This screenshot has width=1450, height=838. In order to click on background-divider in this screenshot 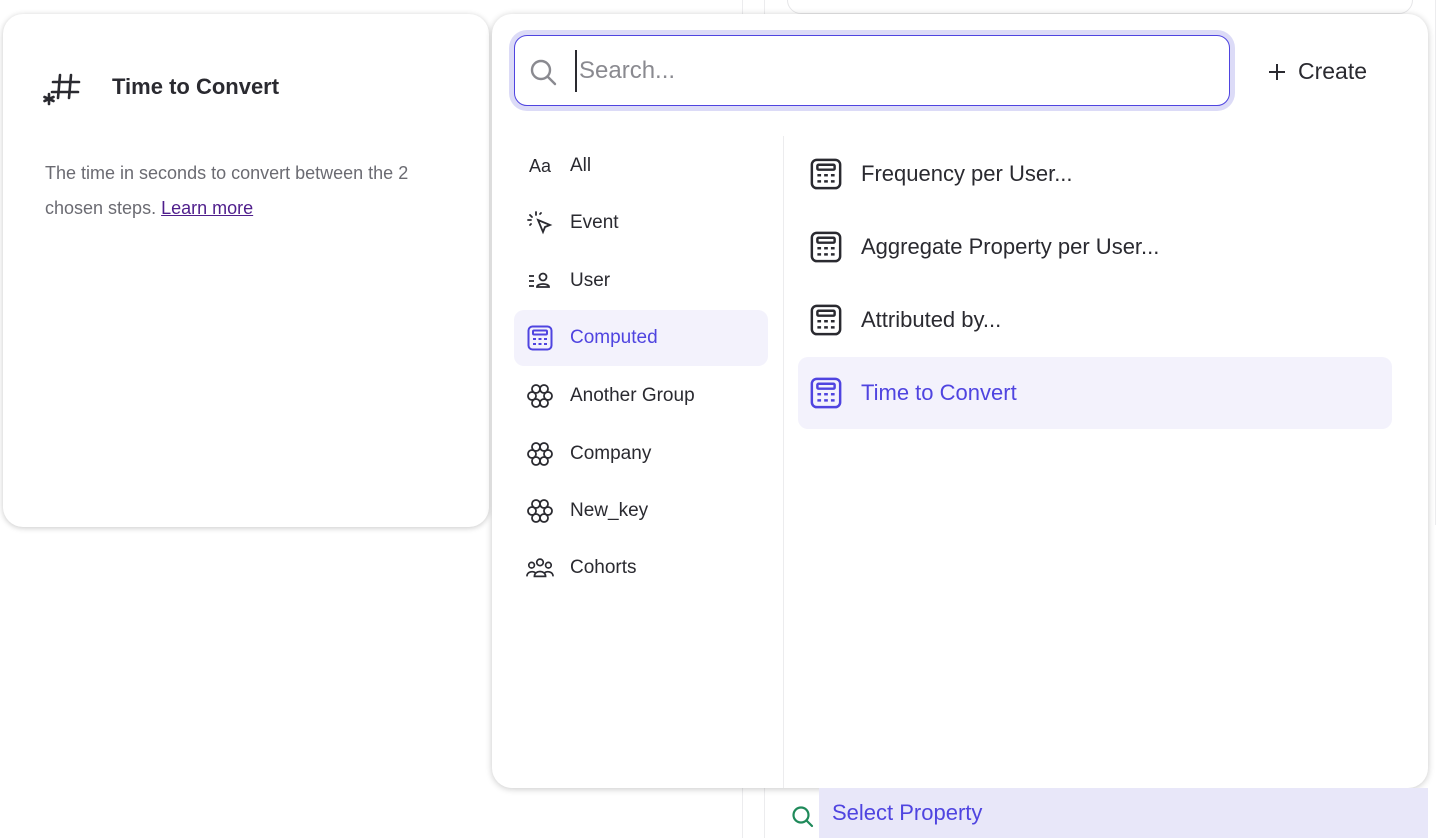, I will do `click(1435, 262)`.